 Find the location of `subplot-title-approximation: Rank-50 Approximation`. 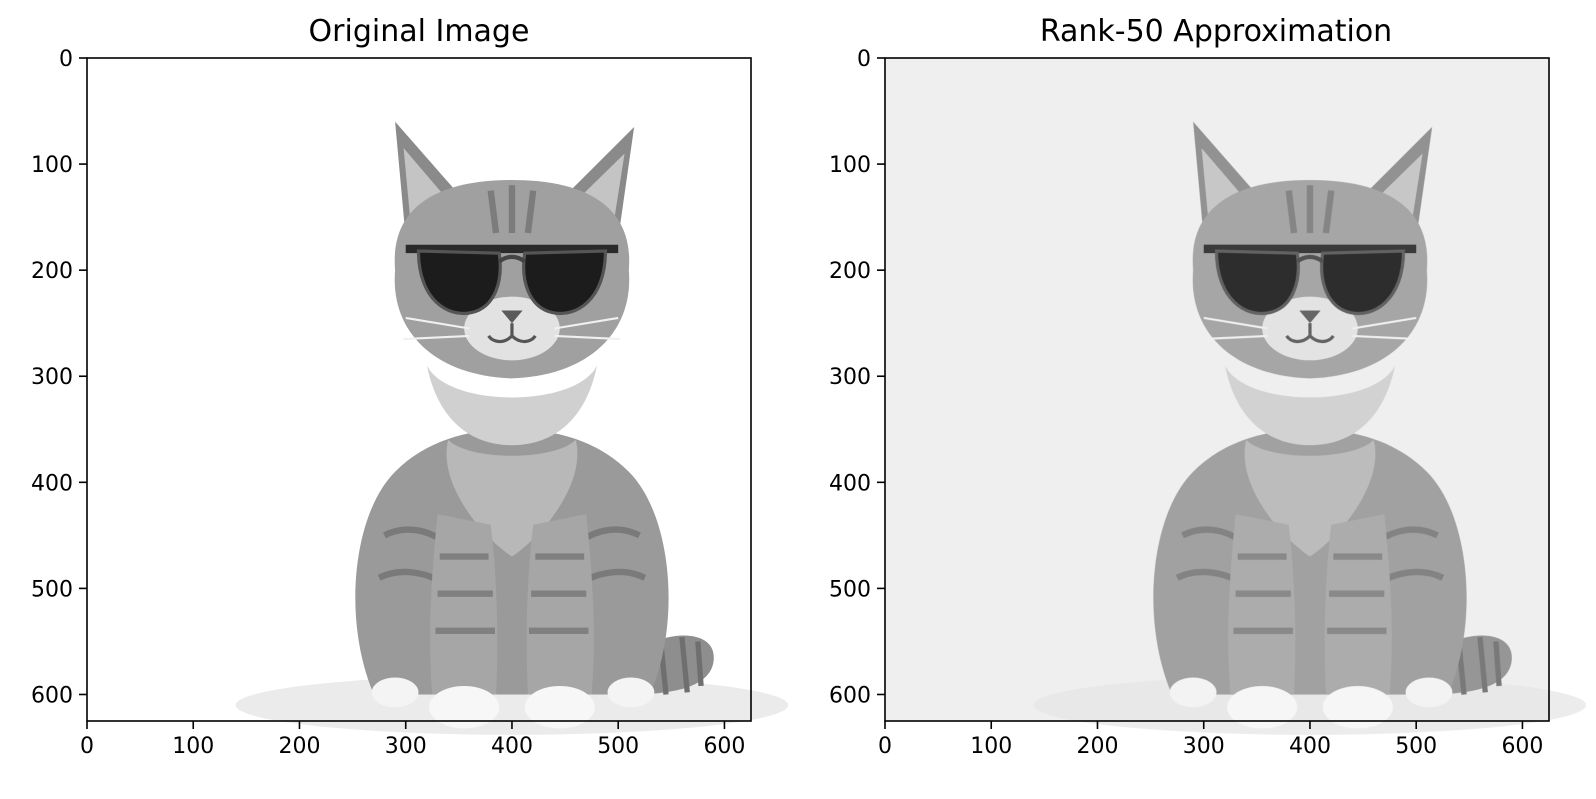

subplot-title-approximation: Rank-50 Approximation is located at coordinates (1216, 31).